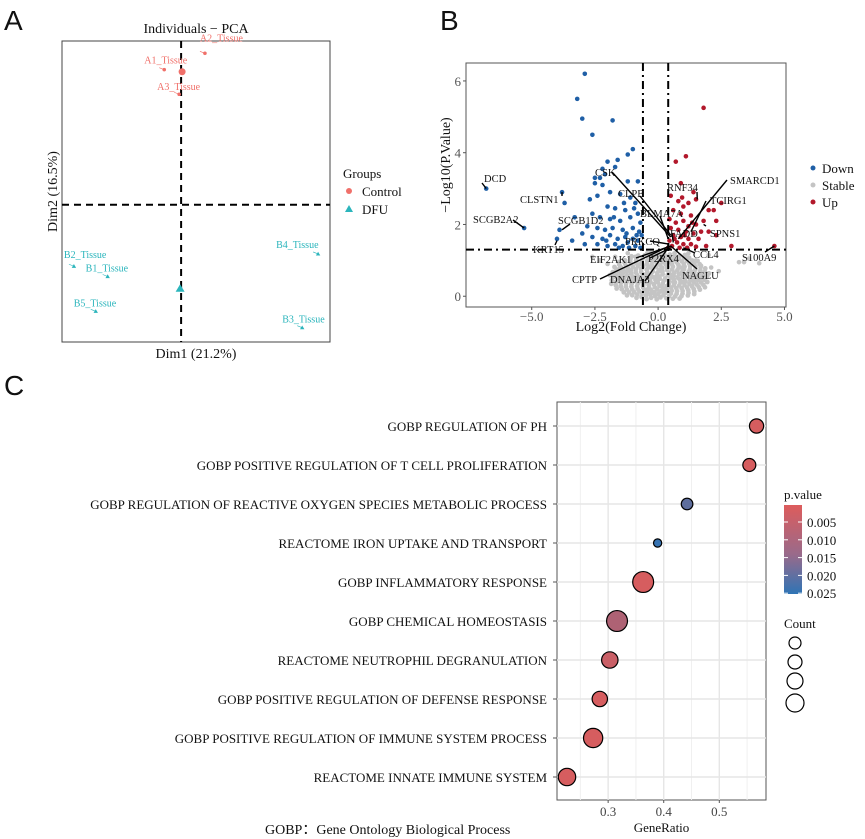  Describe the element at coordinates (683, 188) in the screenshot. I see `volcano-gene-label: RNF34` at that location.